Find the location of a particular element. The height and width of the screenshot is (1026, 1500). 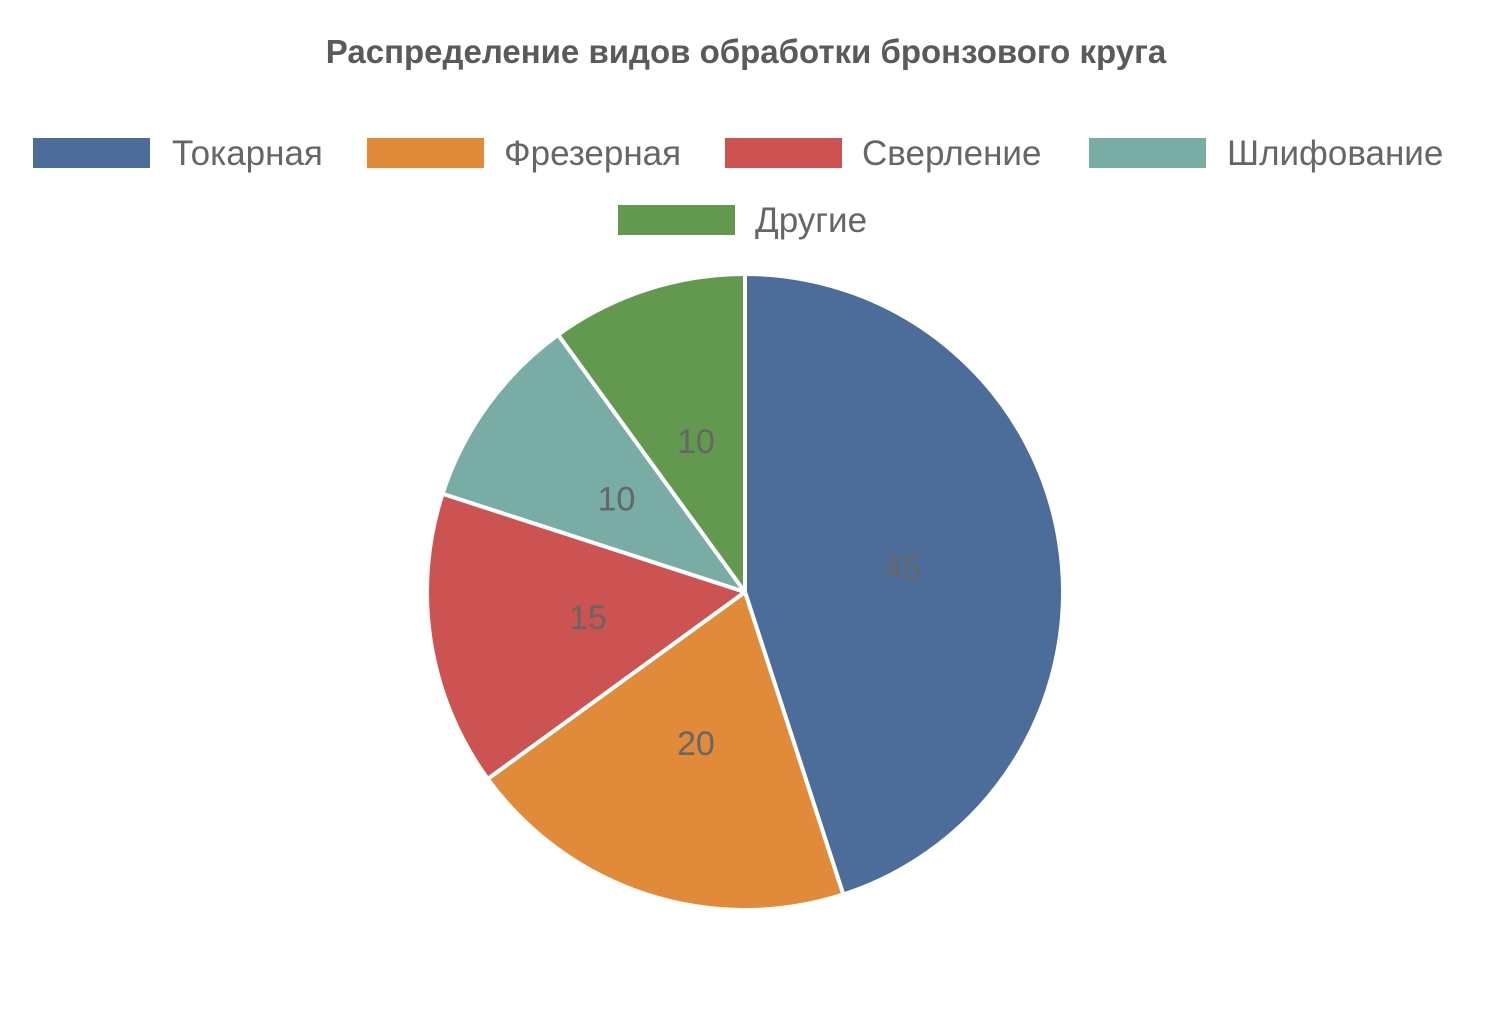

legend-item: Шлифование is located at coordinates (1266, 153).